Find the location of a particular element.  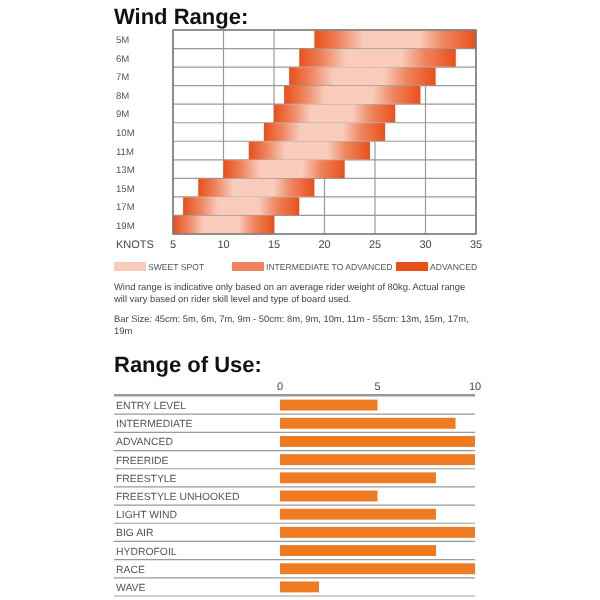

chart-title: Wind Range: is located at coordinates (181, 18).